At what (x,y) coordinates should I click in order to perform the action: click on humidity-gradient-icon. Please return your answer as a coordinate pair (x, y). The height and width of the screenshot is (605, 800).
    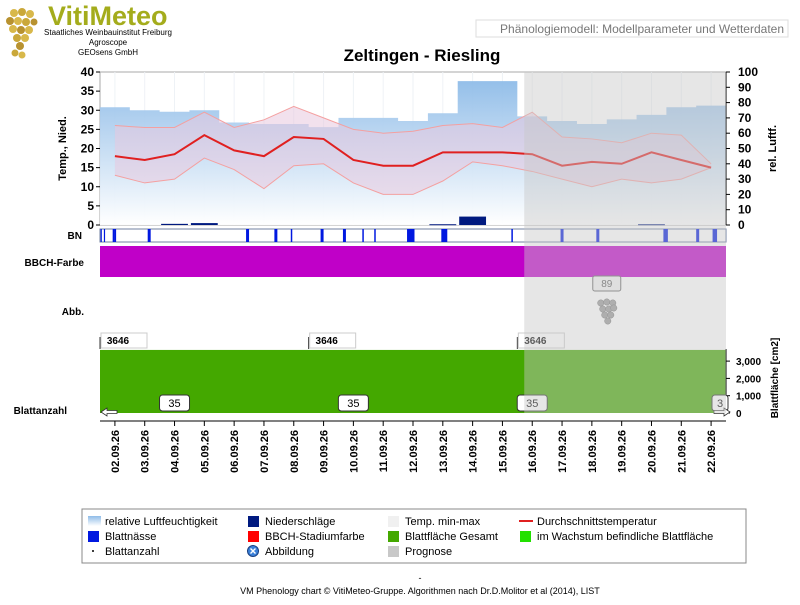
    Looking at the image, I should click on (94, 521).